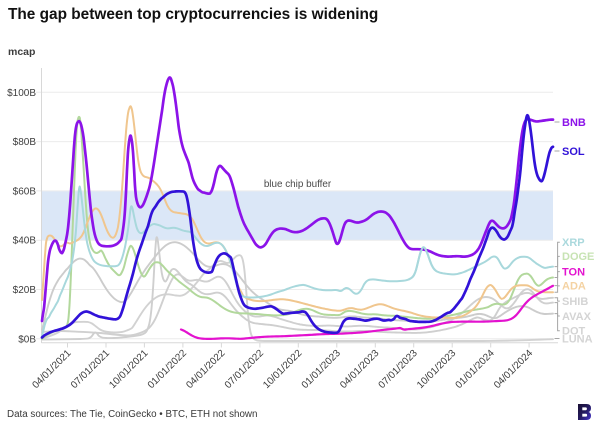 The width and height of the screenshot is (600, 428). Describe the element at coordinates (25, 241) in the screenshot. I see `svg-text: $40B` at that location.